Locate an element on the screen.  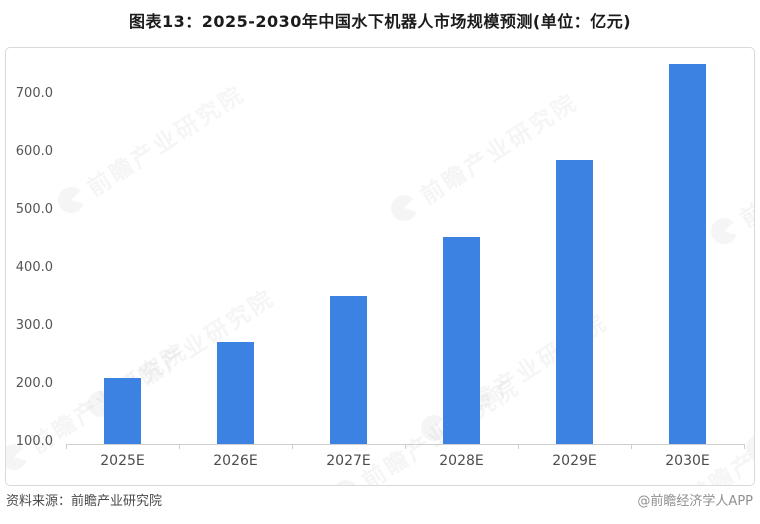
bar-2027E is located at coordinates (348, 370).